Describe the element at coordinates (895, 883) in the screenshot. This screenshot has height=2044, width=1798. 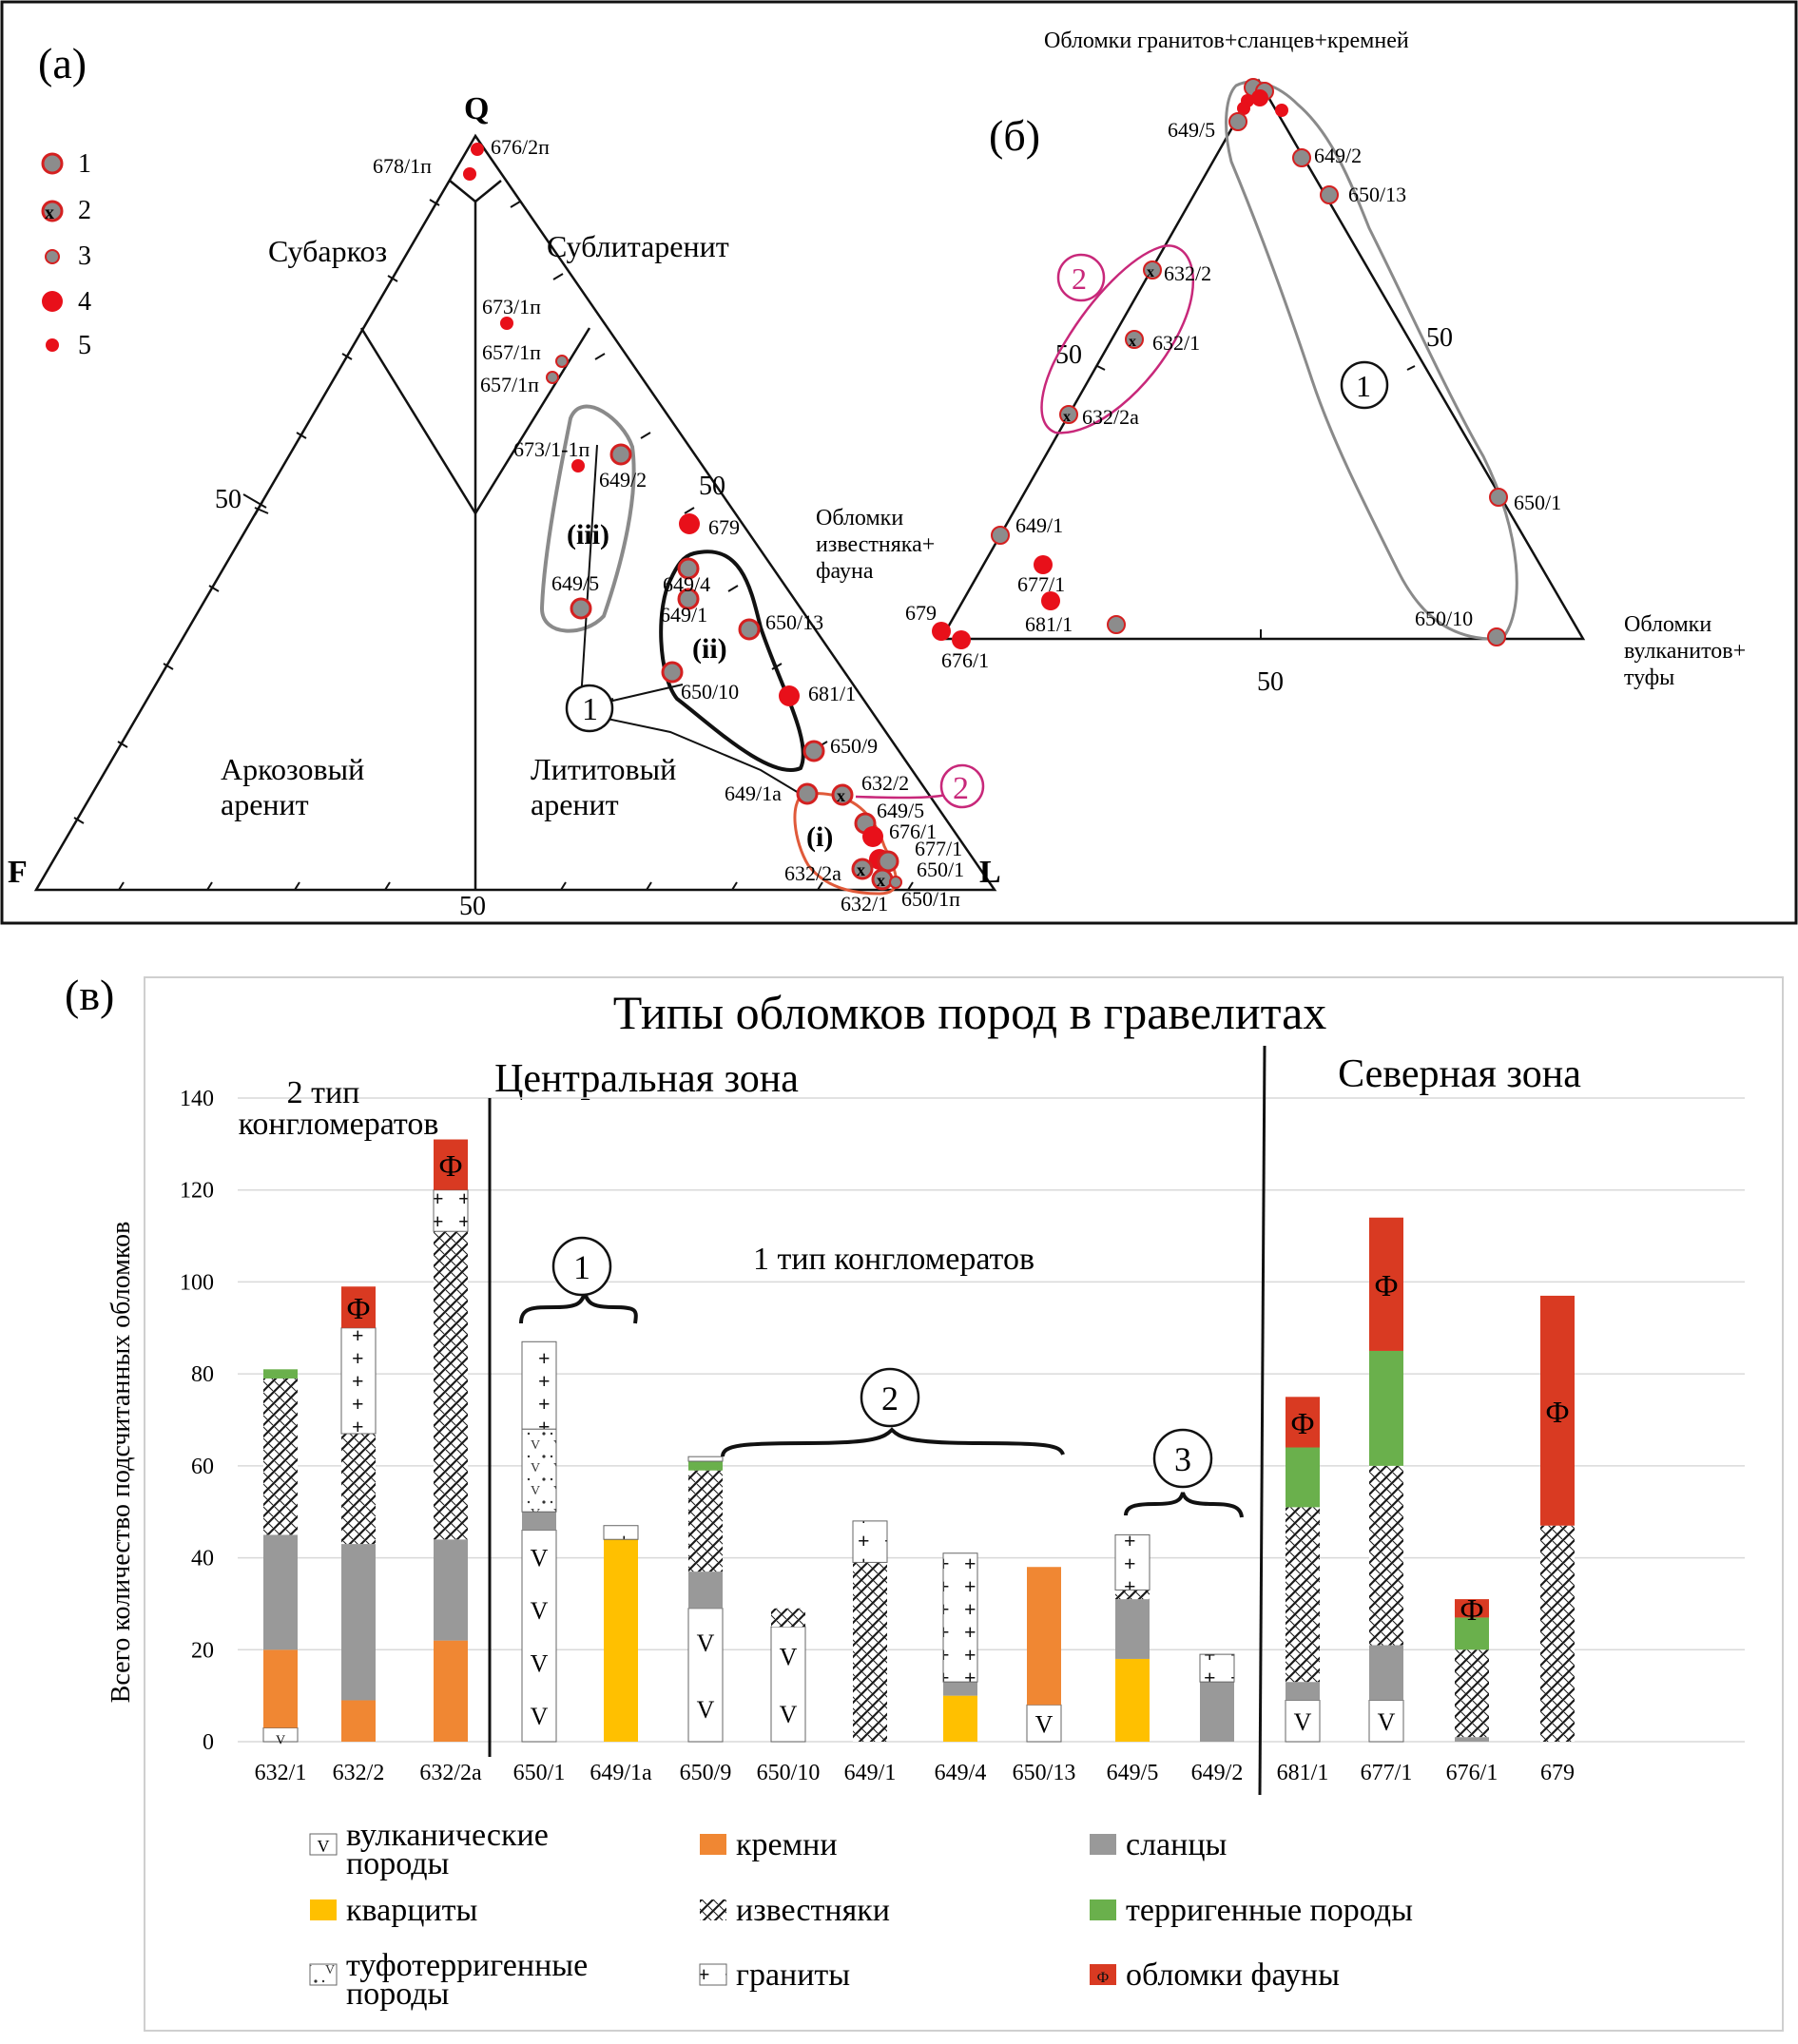
I see `point-650-1p` at that location.